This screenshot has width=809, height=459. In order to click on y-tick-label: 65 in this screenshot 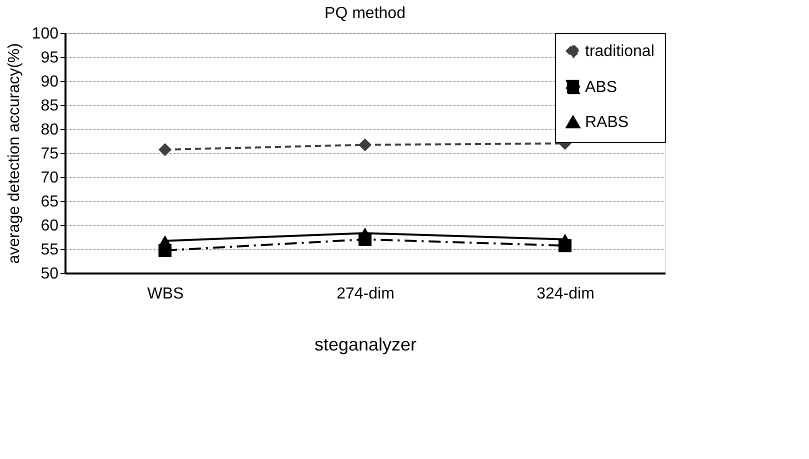, I will do `click(49, 202)`.